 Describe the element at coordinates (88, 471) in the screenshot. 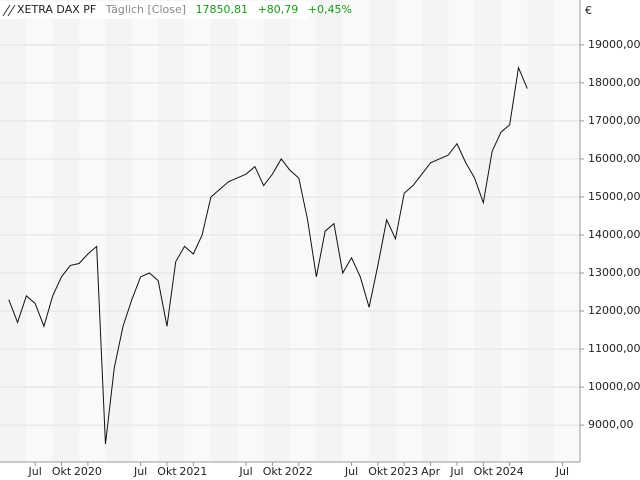

I see `x-tick-label: 2020` at that location.